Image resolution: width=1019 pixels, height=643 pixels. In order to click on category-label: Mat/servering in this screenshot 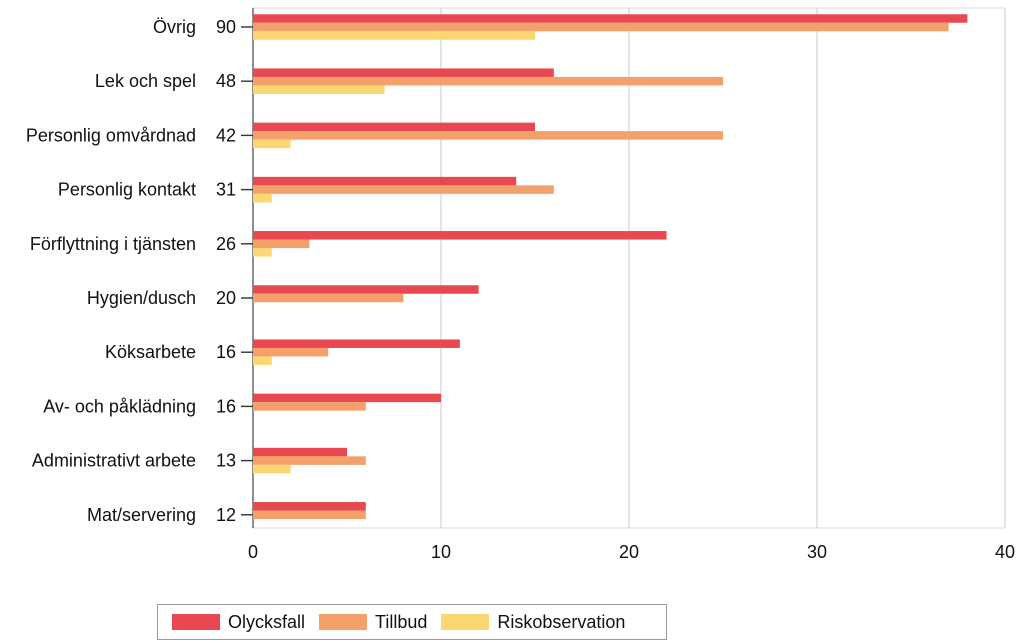, I will do `click(141, 515)`.